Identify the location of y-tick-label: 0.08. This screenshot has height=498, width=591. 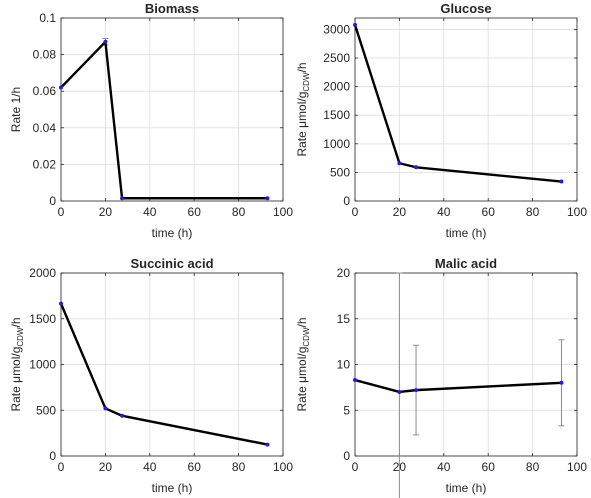
(45, 55).